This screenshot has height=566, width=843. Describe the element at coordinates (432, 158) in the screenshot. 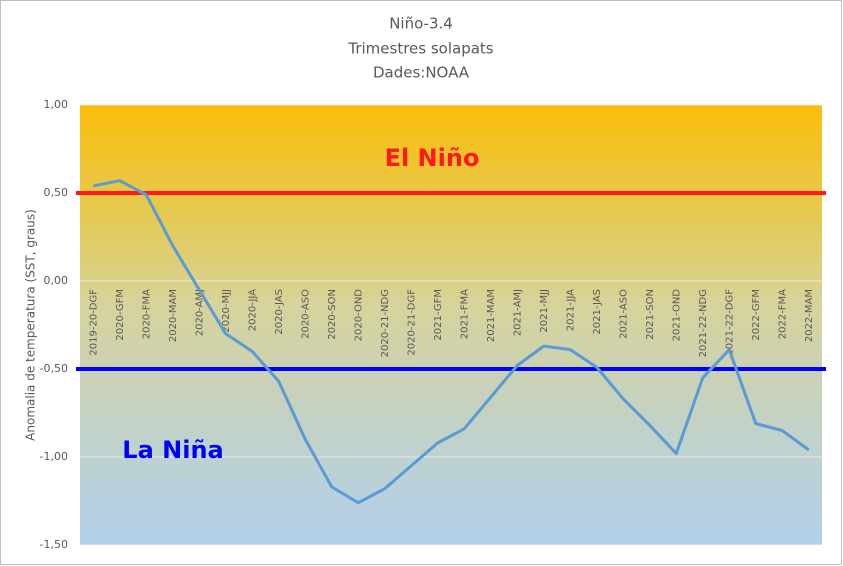

I see `reference-label: El Niño` at that location.